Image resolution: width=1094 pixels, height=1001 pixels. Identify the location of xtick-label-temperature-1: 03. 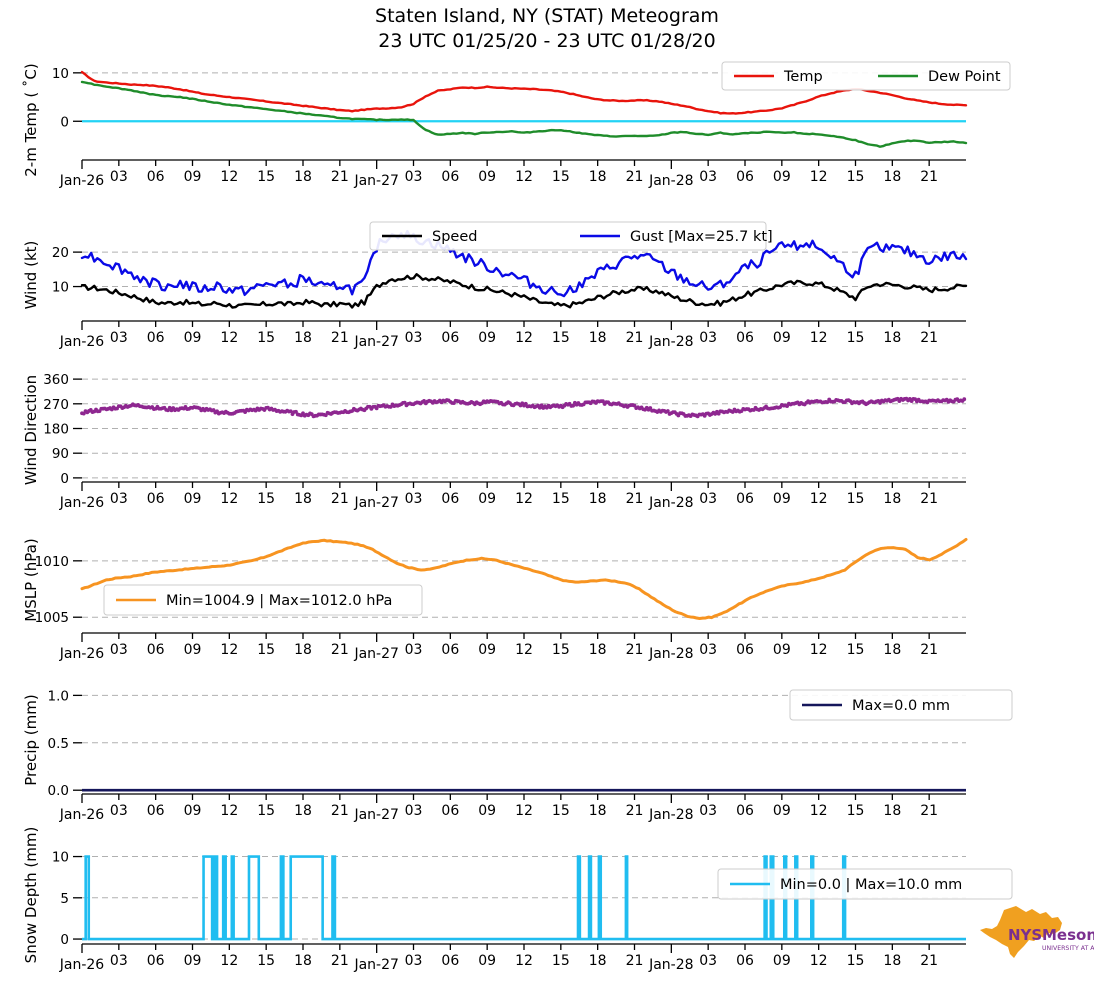
(119, 177).